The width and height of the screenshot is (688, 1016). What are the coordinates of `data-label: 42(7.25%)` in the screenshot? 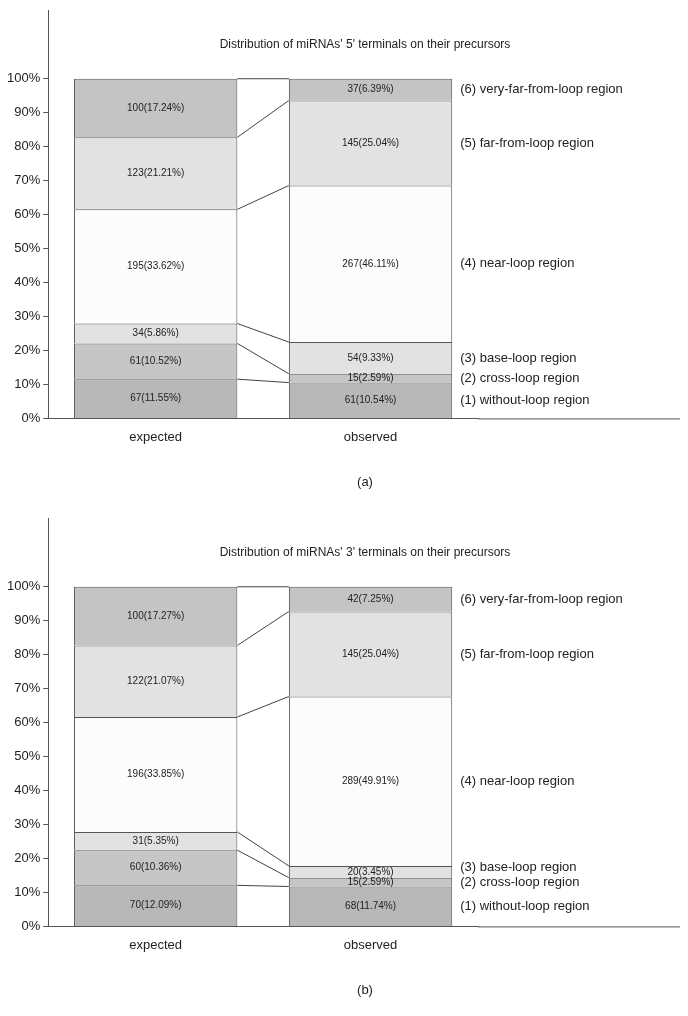 It's located at (370, 598).